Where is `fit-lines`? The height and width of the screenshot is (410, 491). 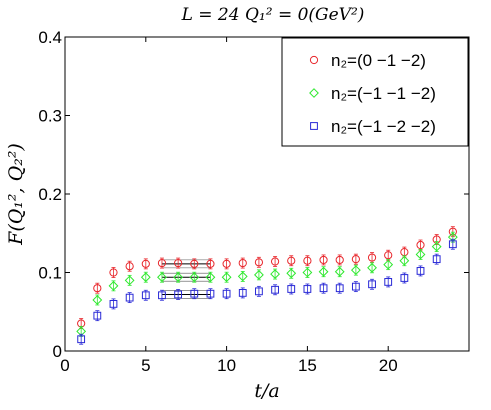 fit-lines is located at coordinates (186, 279).